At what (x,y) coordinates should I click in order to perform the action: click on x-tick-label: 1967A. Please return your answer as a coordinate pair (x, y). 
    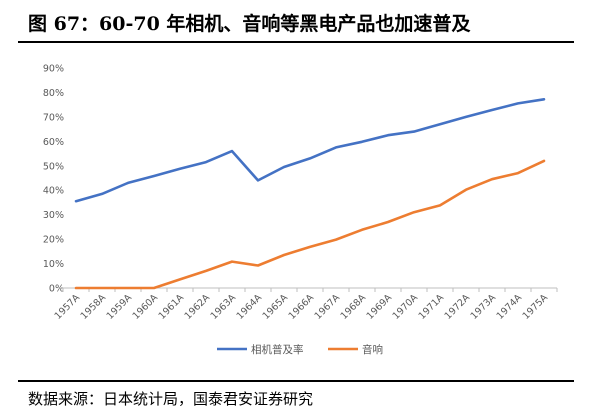
    Looking at the image, I should click on (328, 307).